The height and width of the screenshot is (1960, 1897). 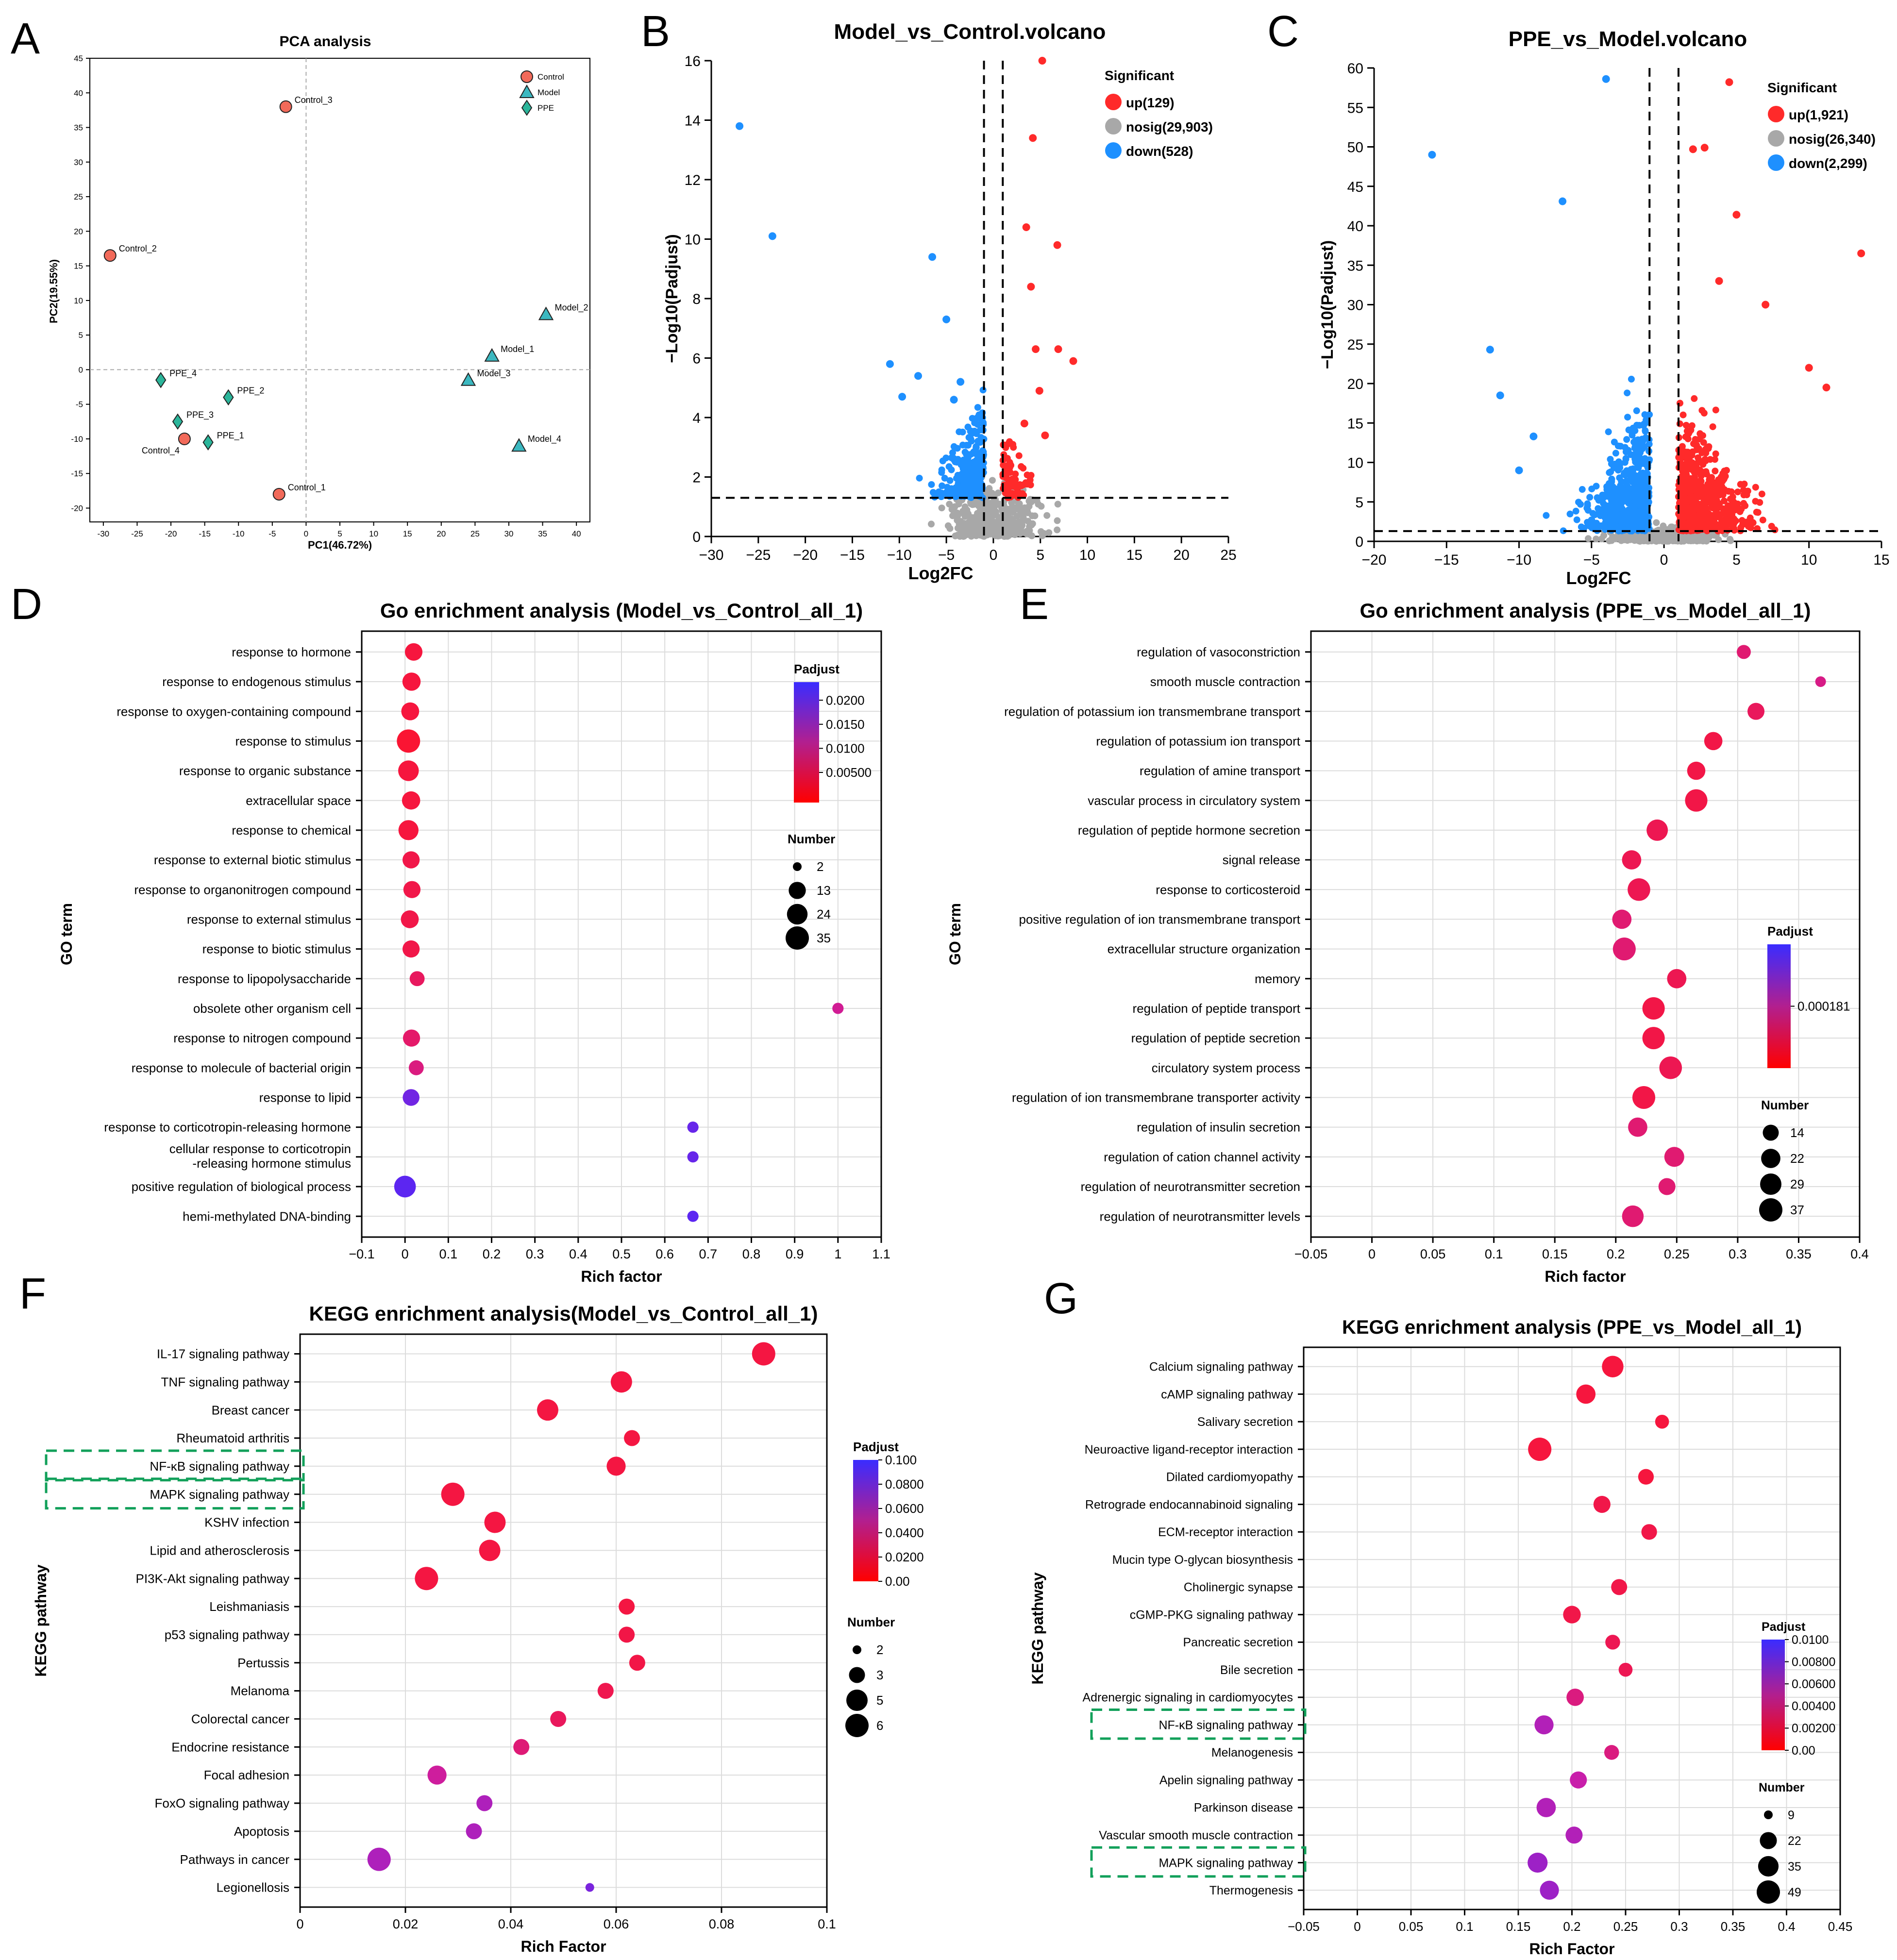 What do you see at coordinates (448, 1254) in the screenshot?
I see `x-tick-label: 0.1` at bounding box center [448, 1254].